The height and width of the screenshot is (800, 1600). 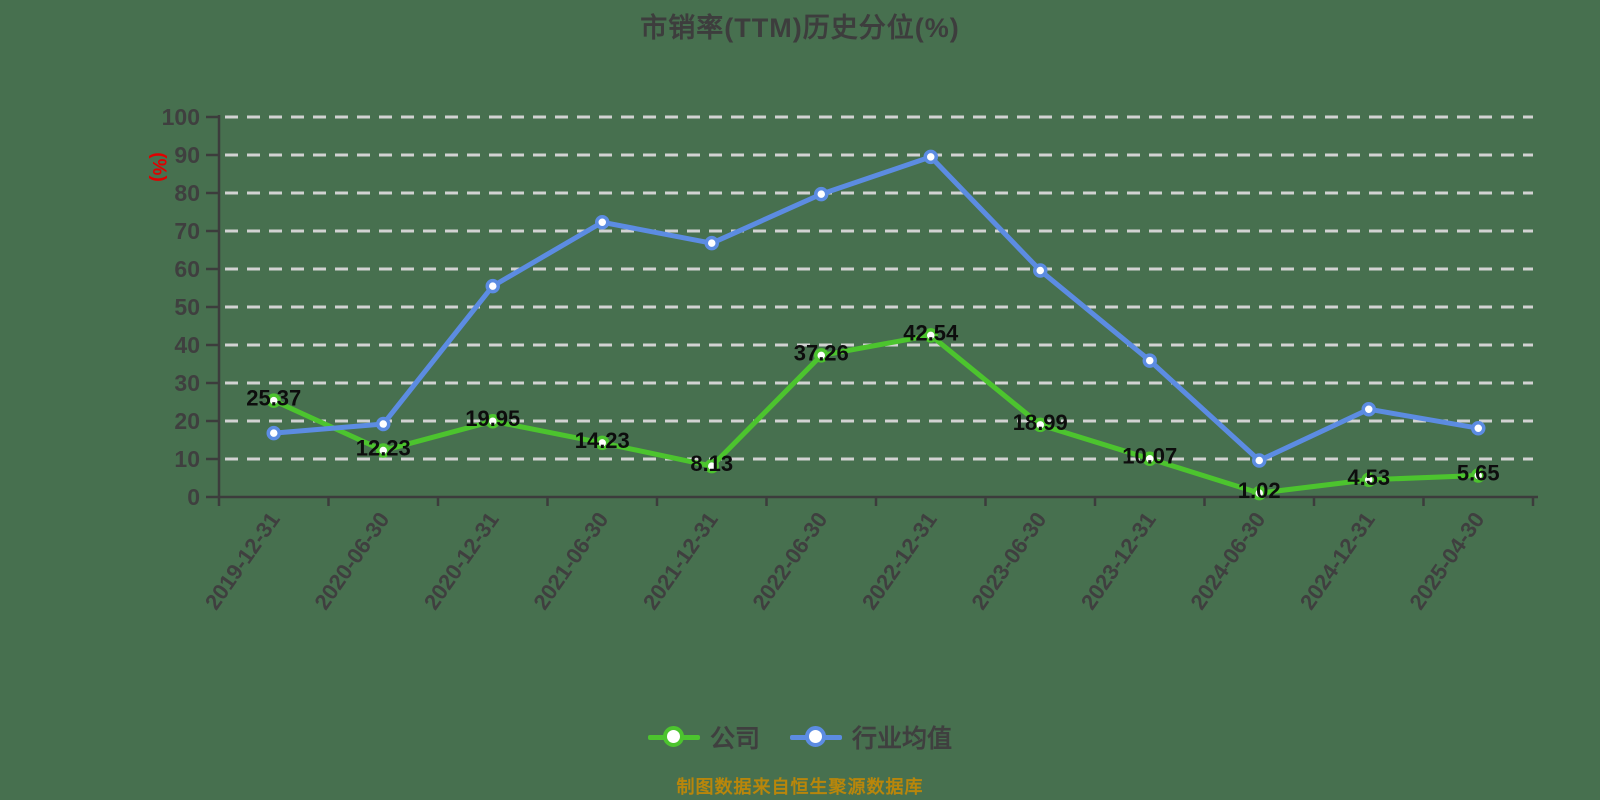 I want to click on legend-item-industry: 行业均值, so click(x=871, y=737).